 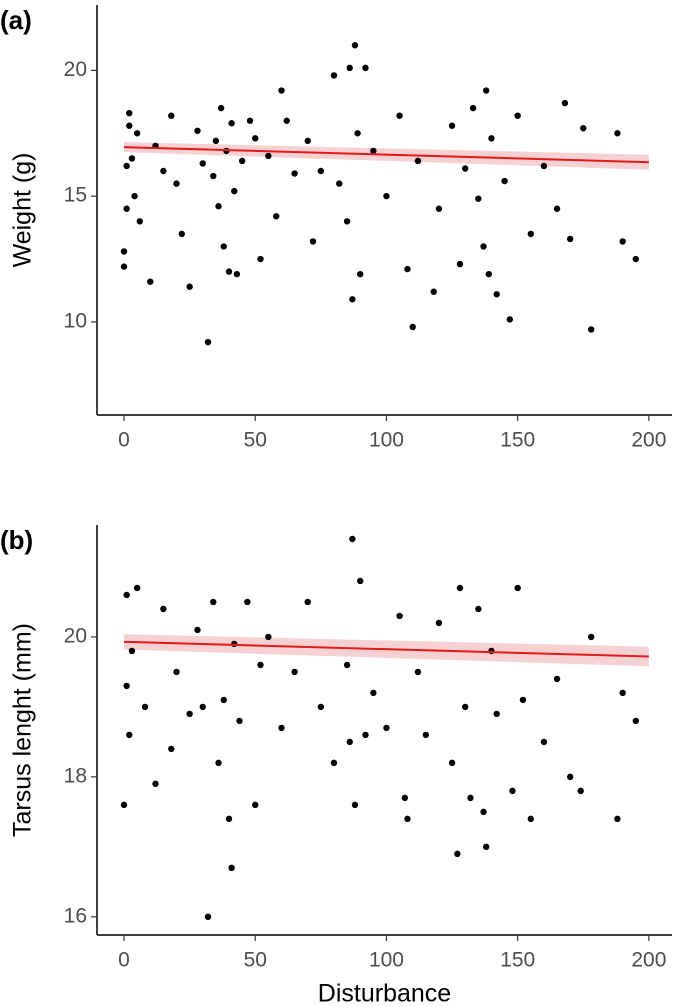 I want to click on y-tick-label: 20, so click(x=75, y=635).